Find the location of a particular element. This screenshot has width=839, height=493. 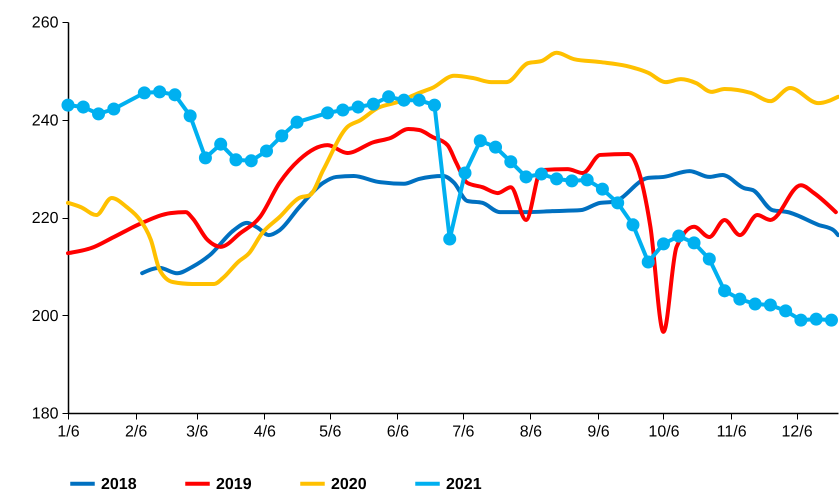

legend-label: 2021 is located at coordinates (464, 484).